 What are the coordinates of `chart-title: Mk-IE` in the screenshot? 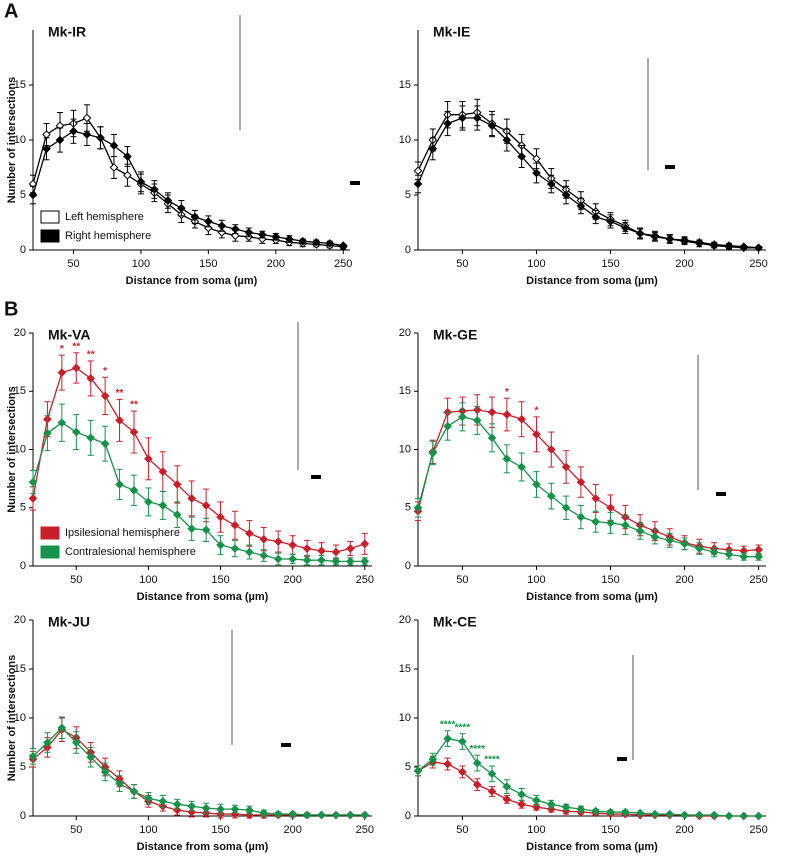 It's located at (451, 32).